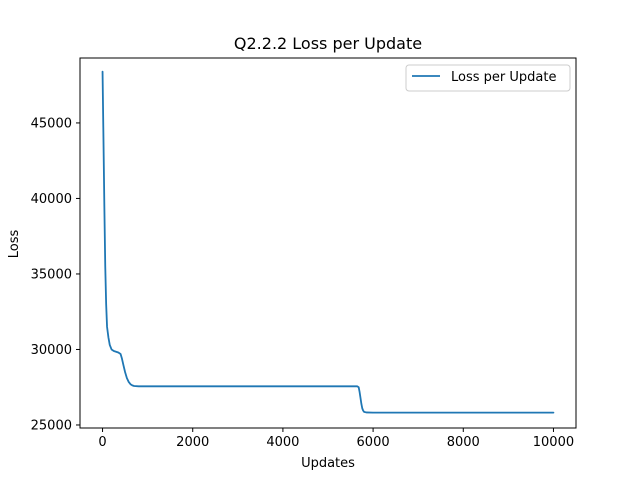 Image resolution: width=640 pixels, height=480 pixels. Describe the element at coordinates (553, 442) in the screenshot. I see `x-tick-label: 10000` at that location.